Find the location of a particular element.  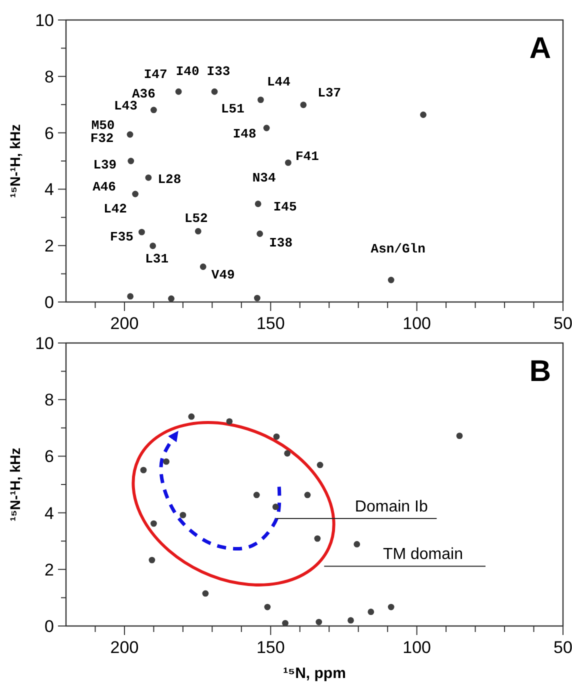

annotation: A is located at coordinates (540, 48).